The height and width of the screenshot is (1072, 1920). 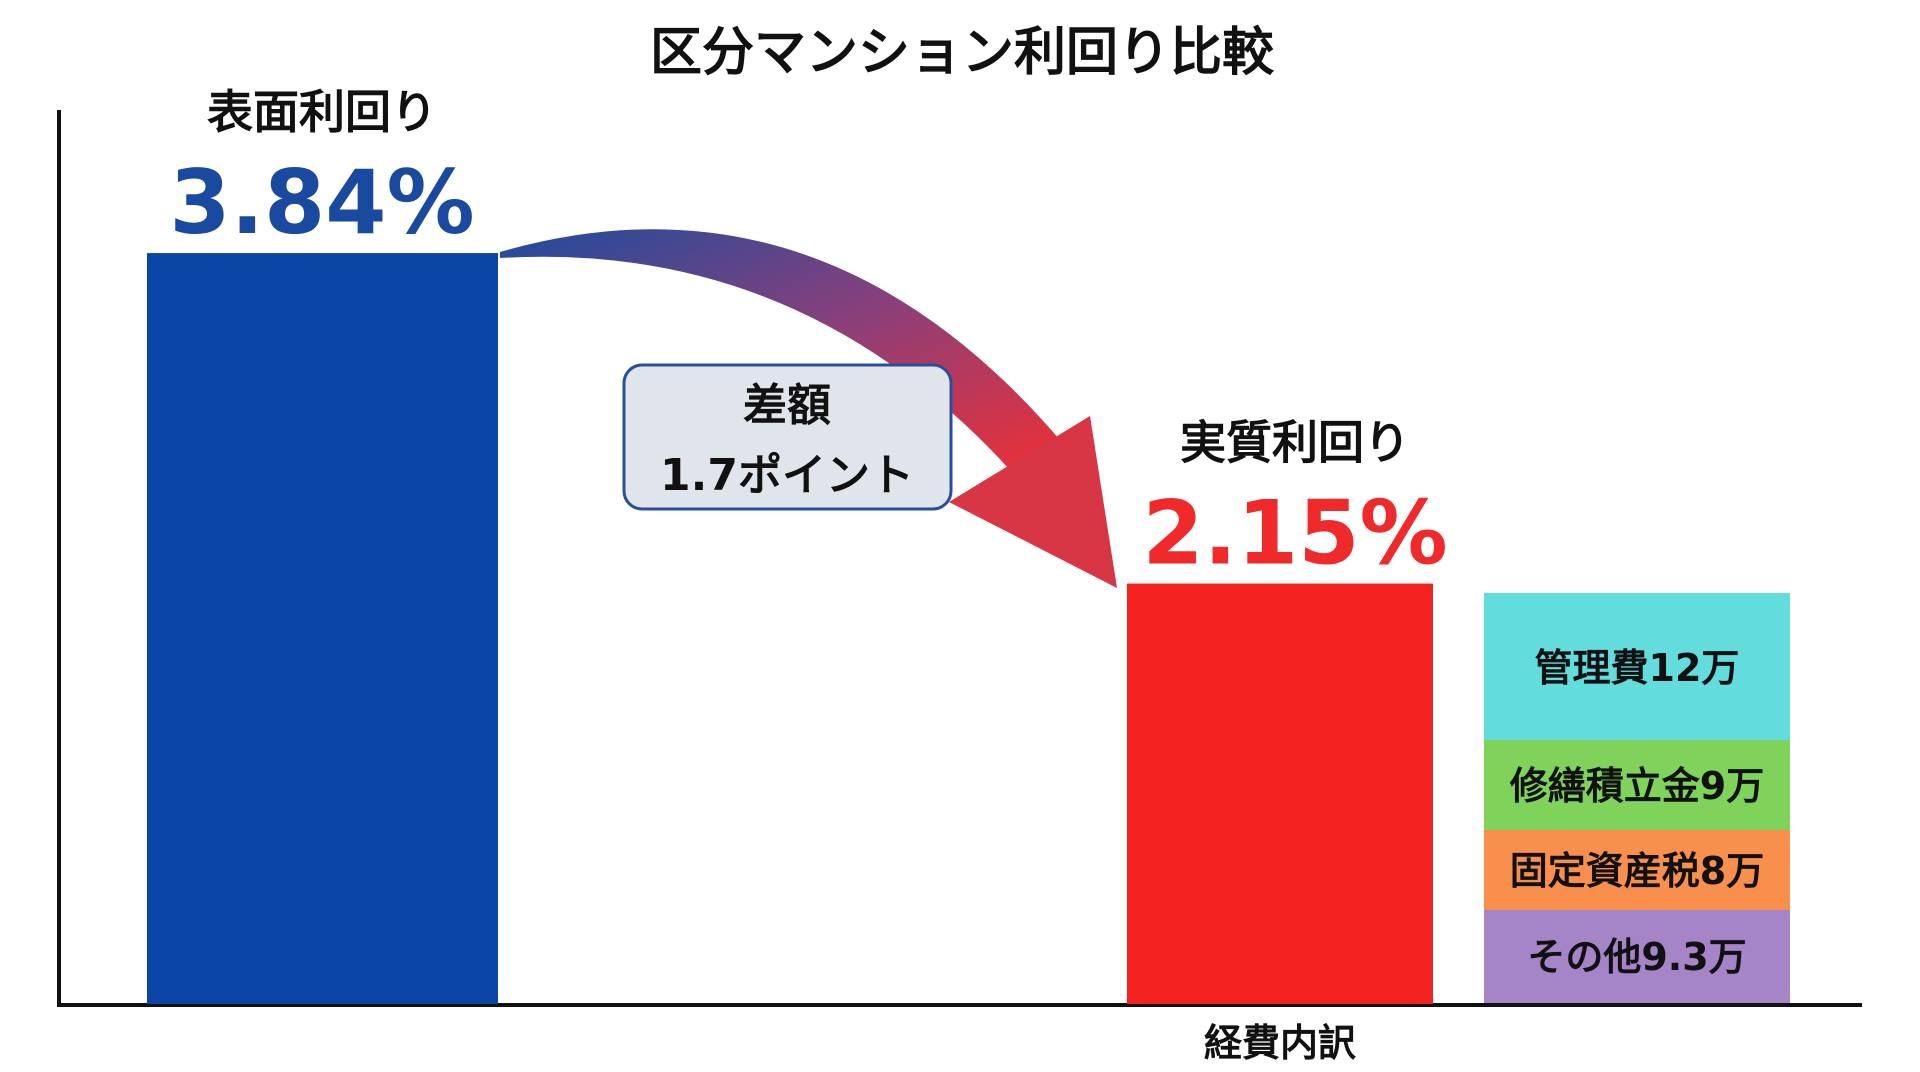 What do you see at coordinates (321, 202) in the screenshot?
I see `value-label-surface-yield: 3.84%` at bounding box center [321, 202].